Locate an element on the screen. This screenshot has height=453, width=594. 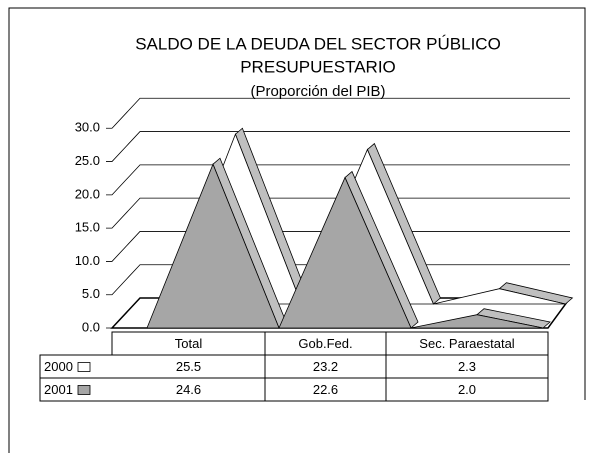
table-value: 24.6 is located at coordinates (188, 389).